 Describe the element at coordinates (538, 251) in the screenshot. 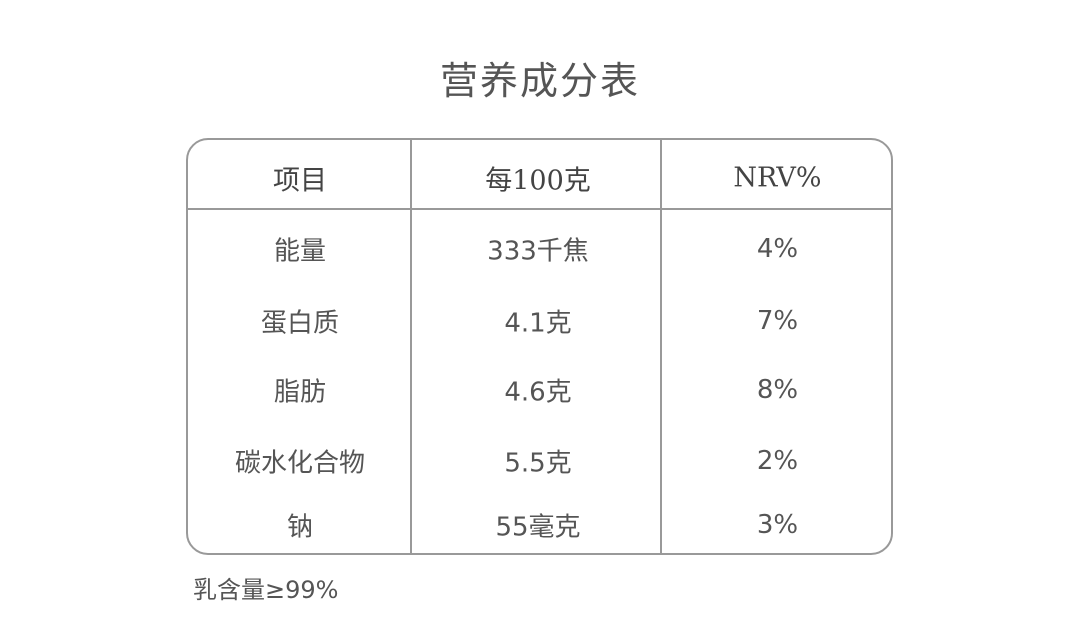

I see `row-value: 333千焦` at that location.